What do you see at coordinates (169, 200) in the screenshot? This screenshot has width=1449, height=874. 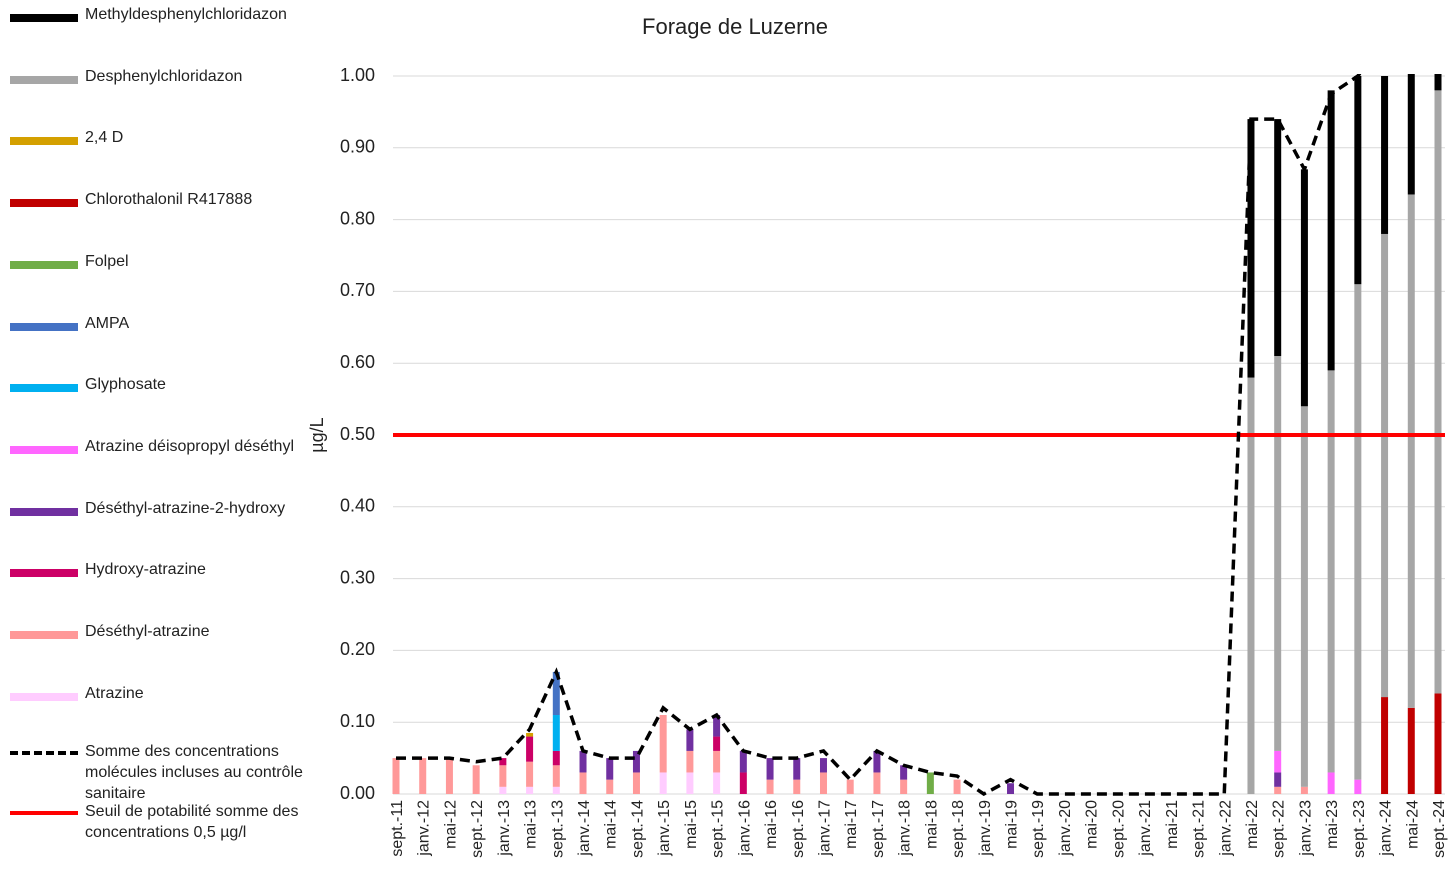 I see `legend-label: Chlorothalonil R417888` at bounding box center [169, 200].